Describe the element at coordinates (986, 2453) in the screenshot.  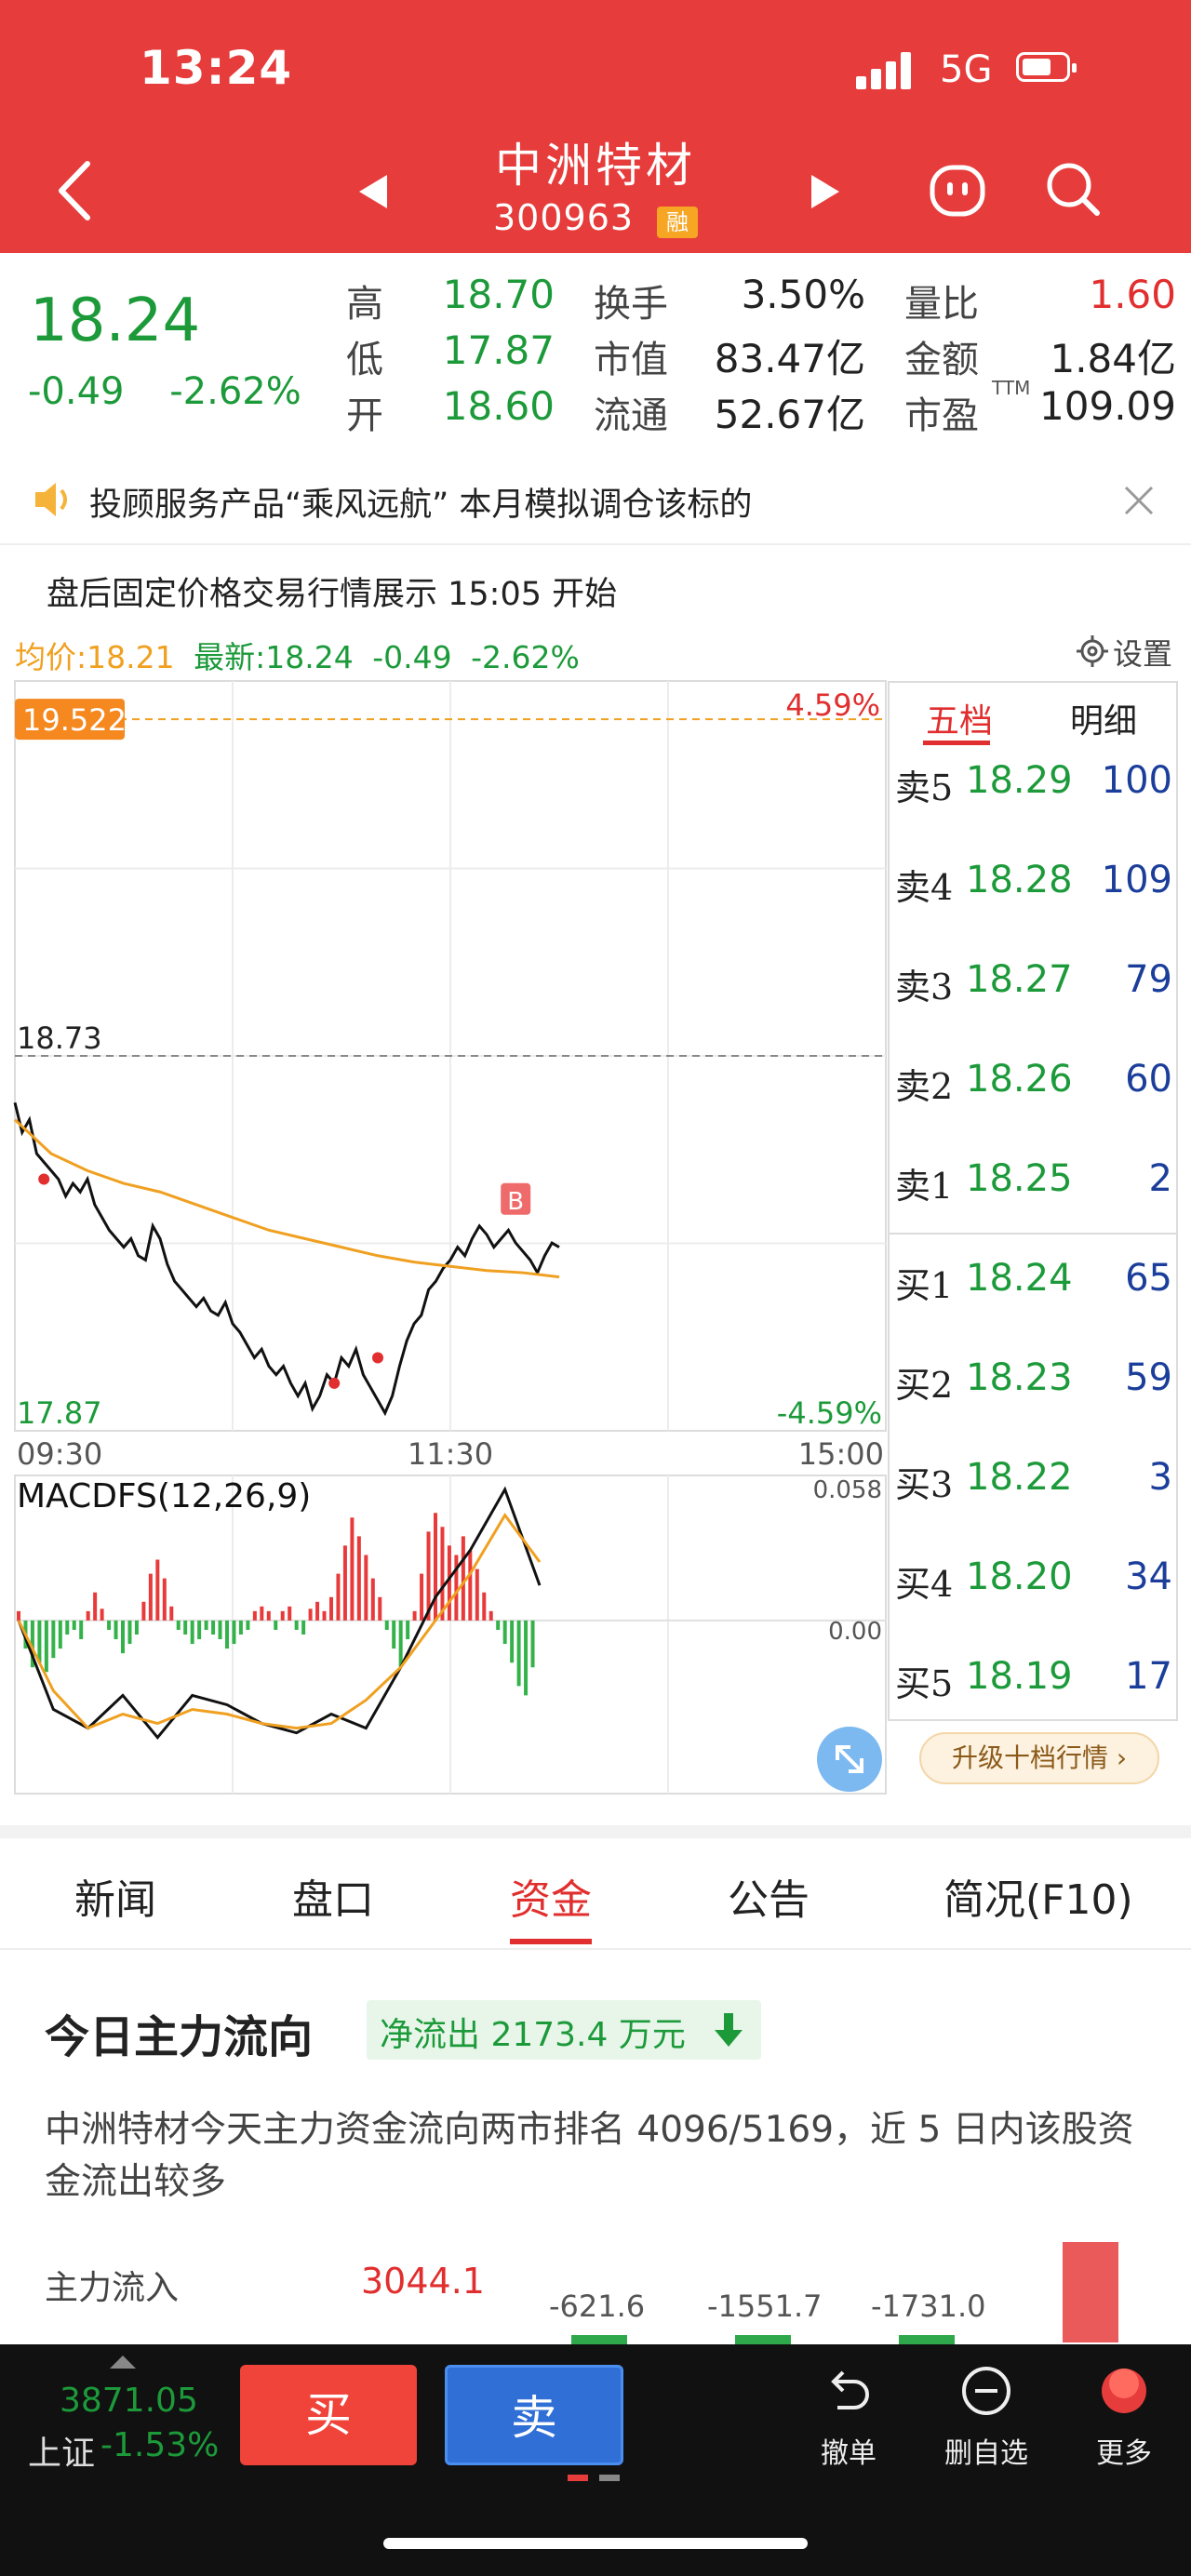
I see `remove-watchlist-label: 删自选` at that location.